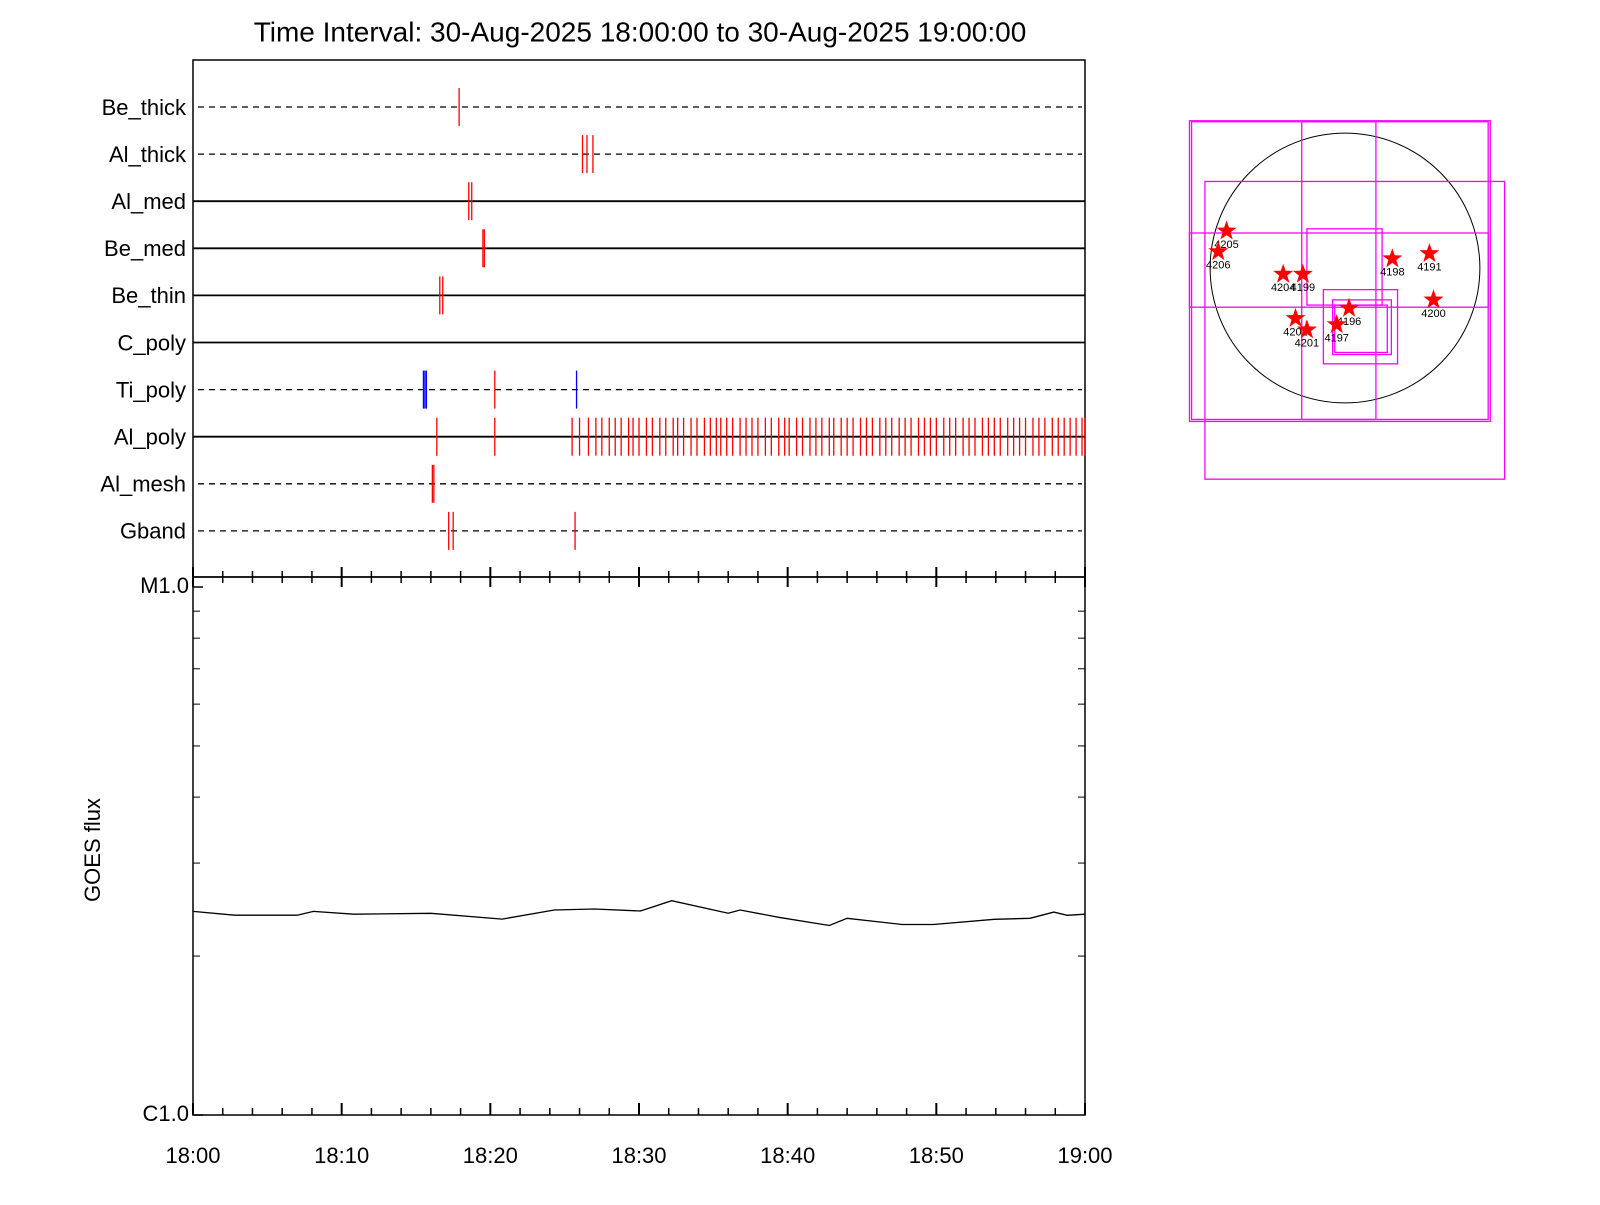 This screenshot has height=1205, width=1600. I want to click on region-label: 4200, so click(1433, 314).